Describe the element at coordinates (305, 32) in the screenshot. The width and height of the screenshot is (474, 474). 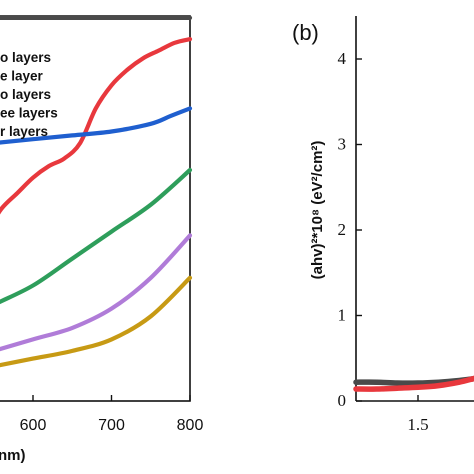
I see `panel-label-b: (b)` at that location.